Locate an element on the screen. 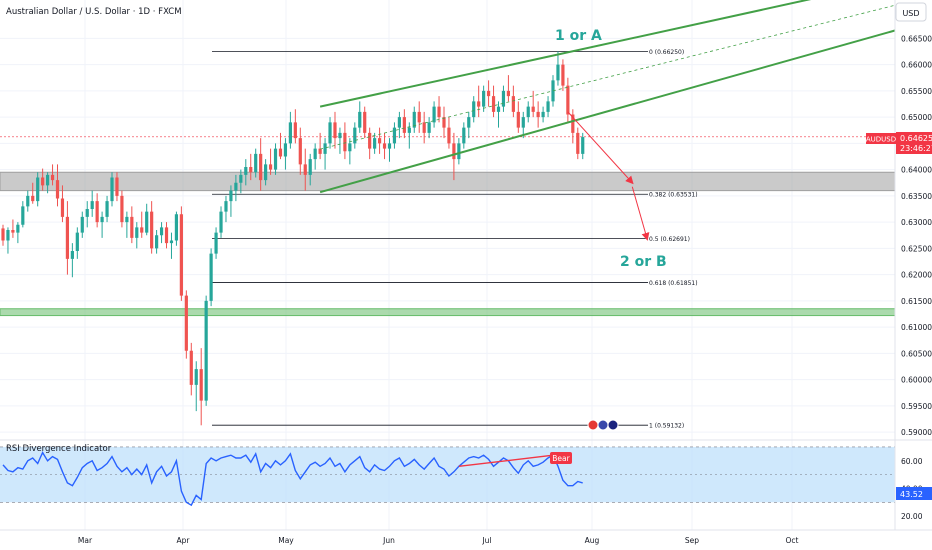  bear-label: Bear is located at coordinates (561, 458).